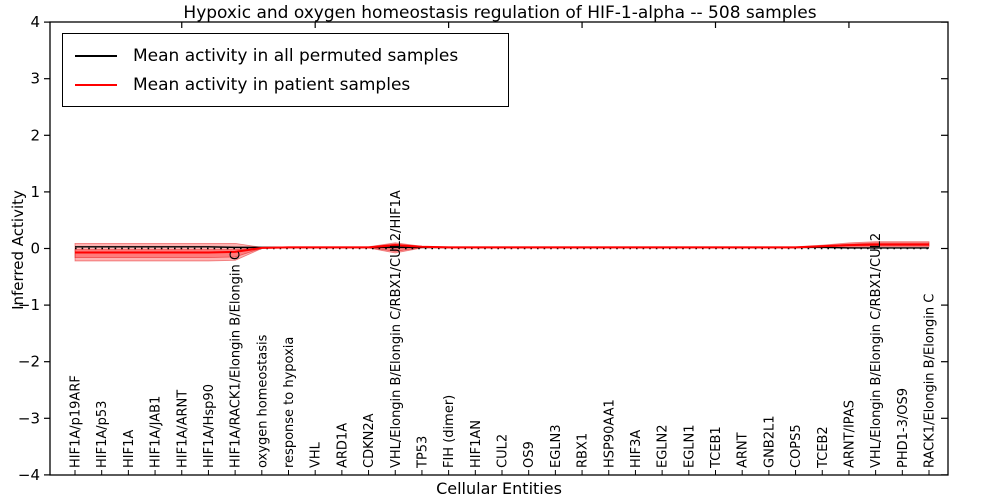 This screenshot has height=500, width=1000. I want to click on x-tick-label: ARNT/IPAS, so click(849, 434).